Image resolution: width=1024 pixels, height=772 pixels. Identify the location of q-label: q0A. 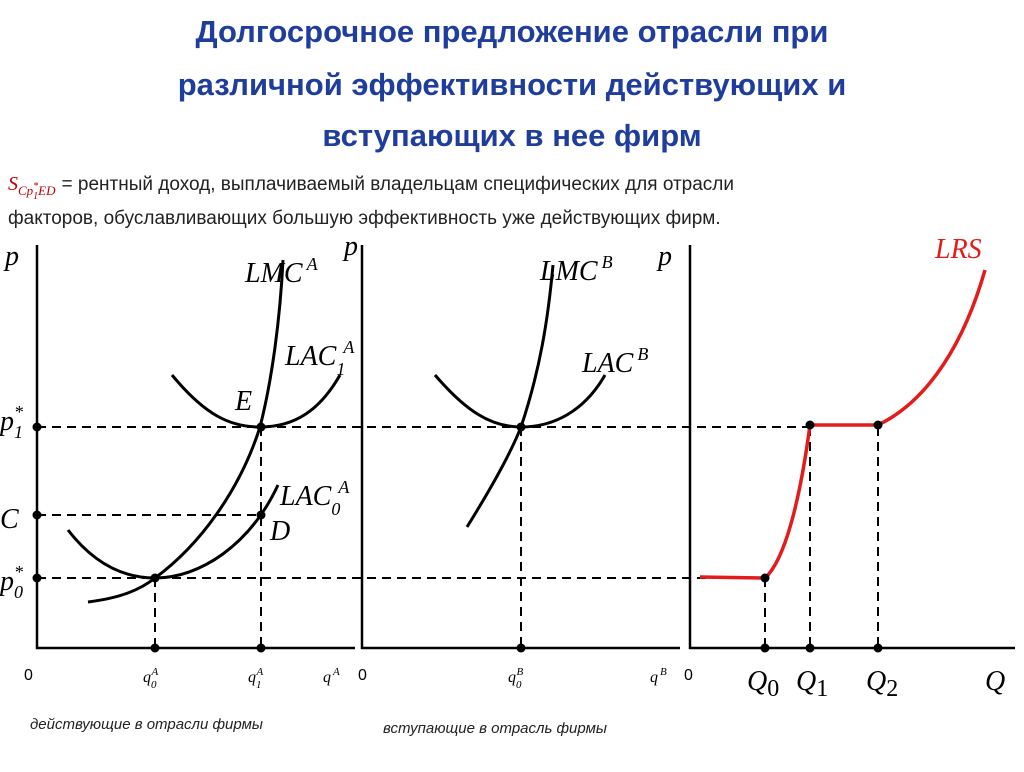
(151, 678).